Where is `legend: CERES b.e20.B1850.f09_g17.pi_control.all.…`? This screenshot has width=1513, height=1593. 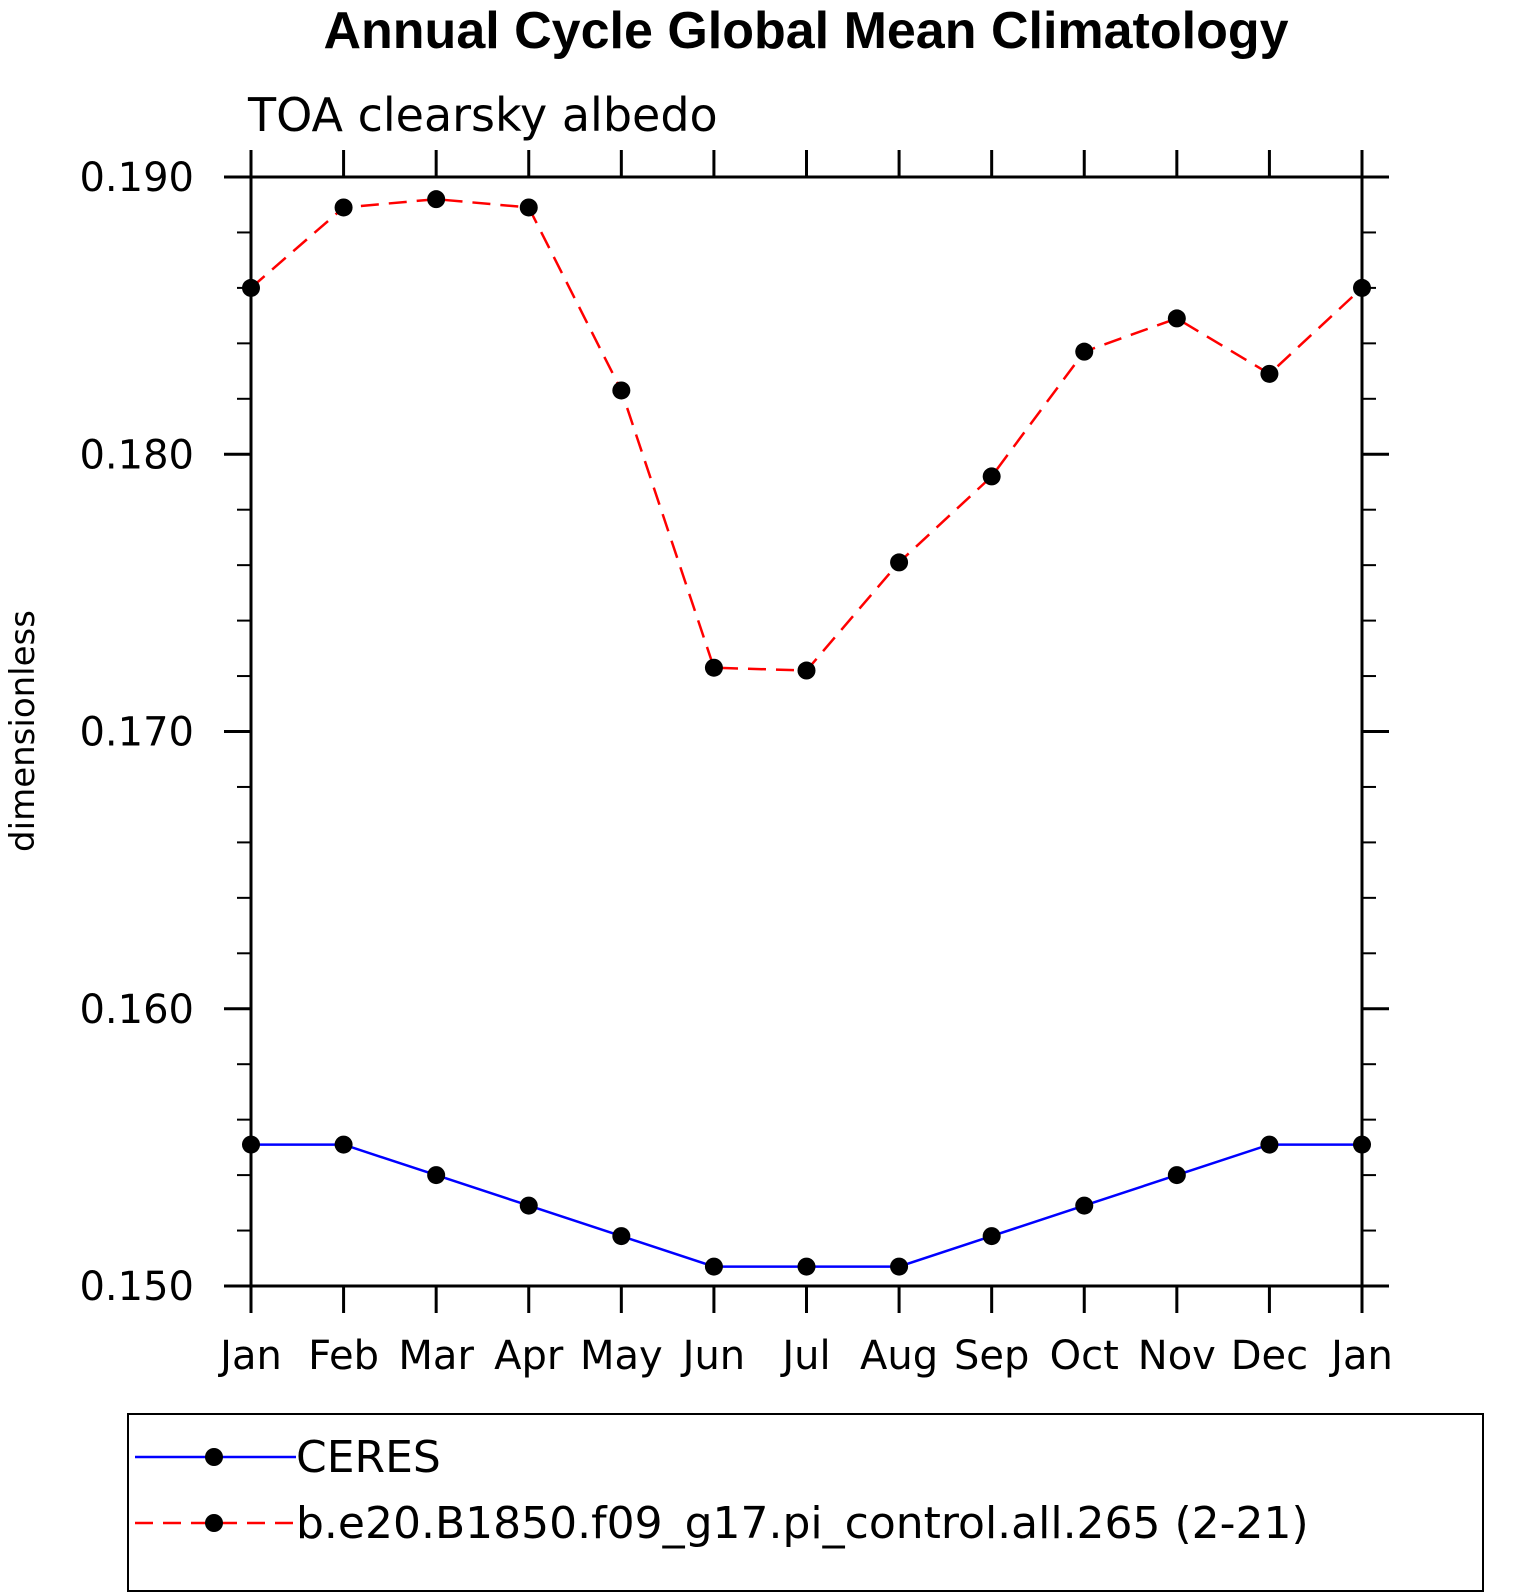 legend: CERES b.e20.B1850.f09_g17.pi_control.all.… is located at coordinates (805, 1502).